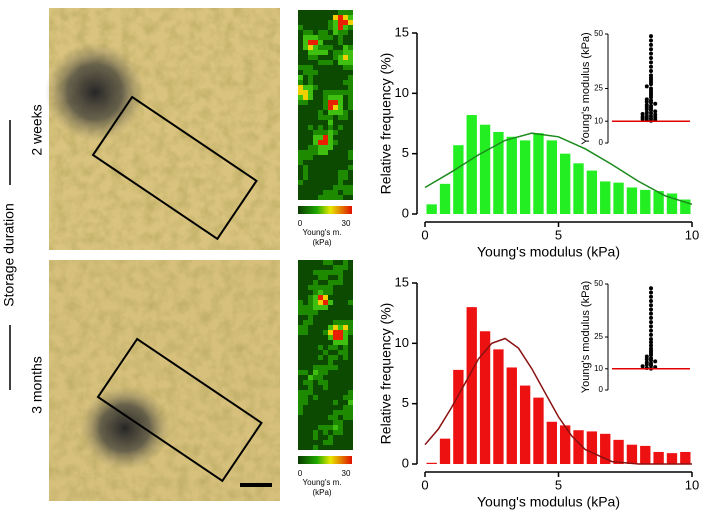 This screenshot has height=511, width=701. I want to click on x-tick-label: 10, so click(692, 234).